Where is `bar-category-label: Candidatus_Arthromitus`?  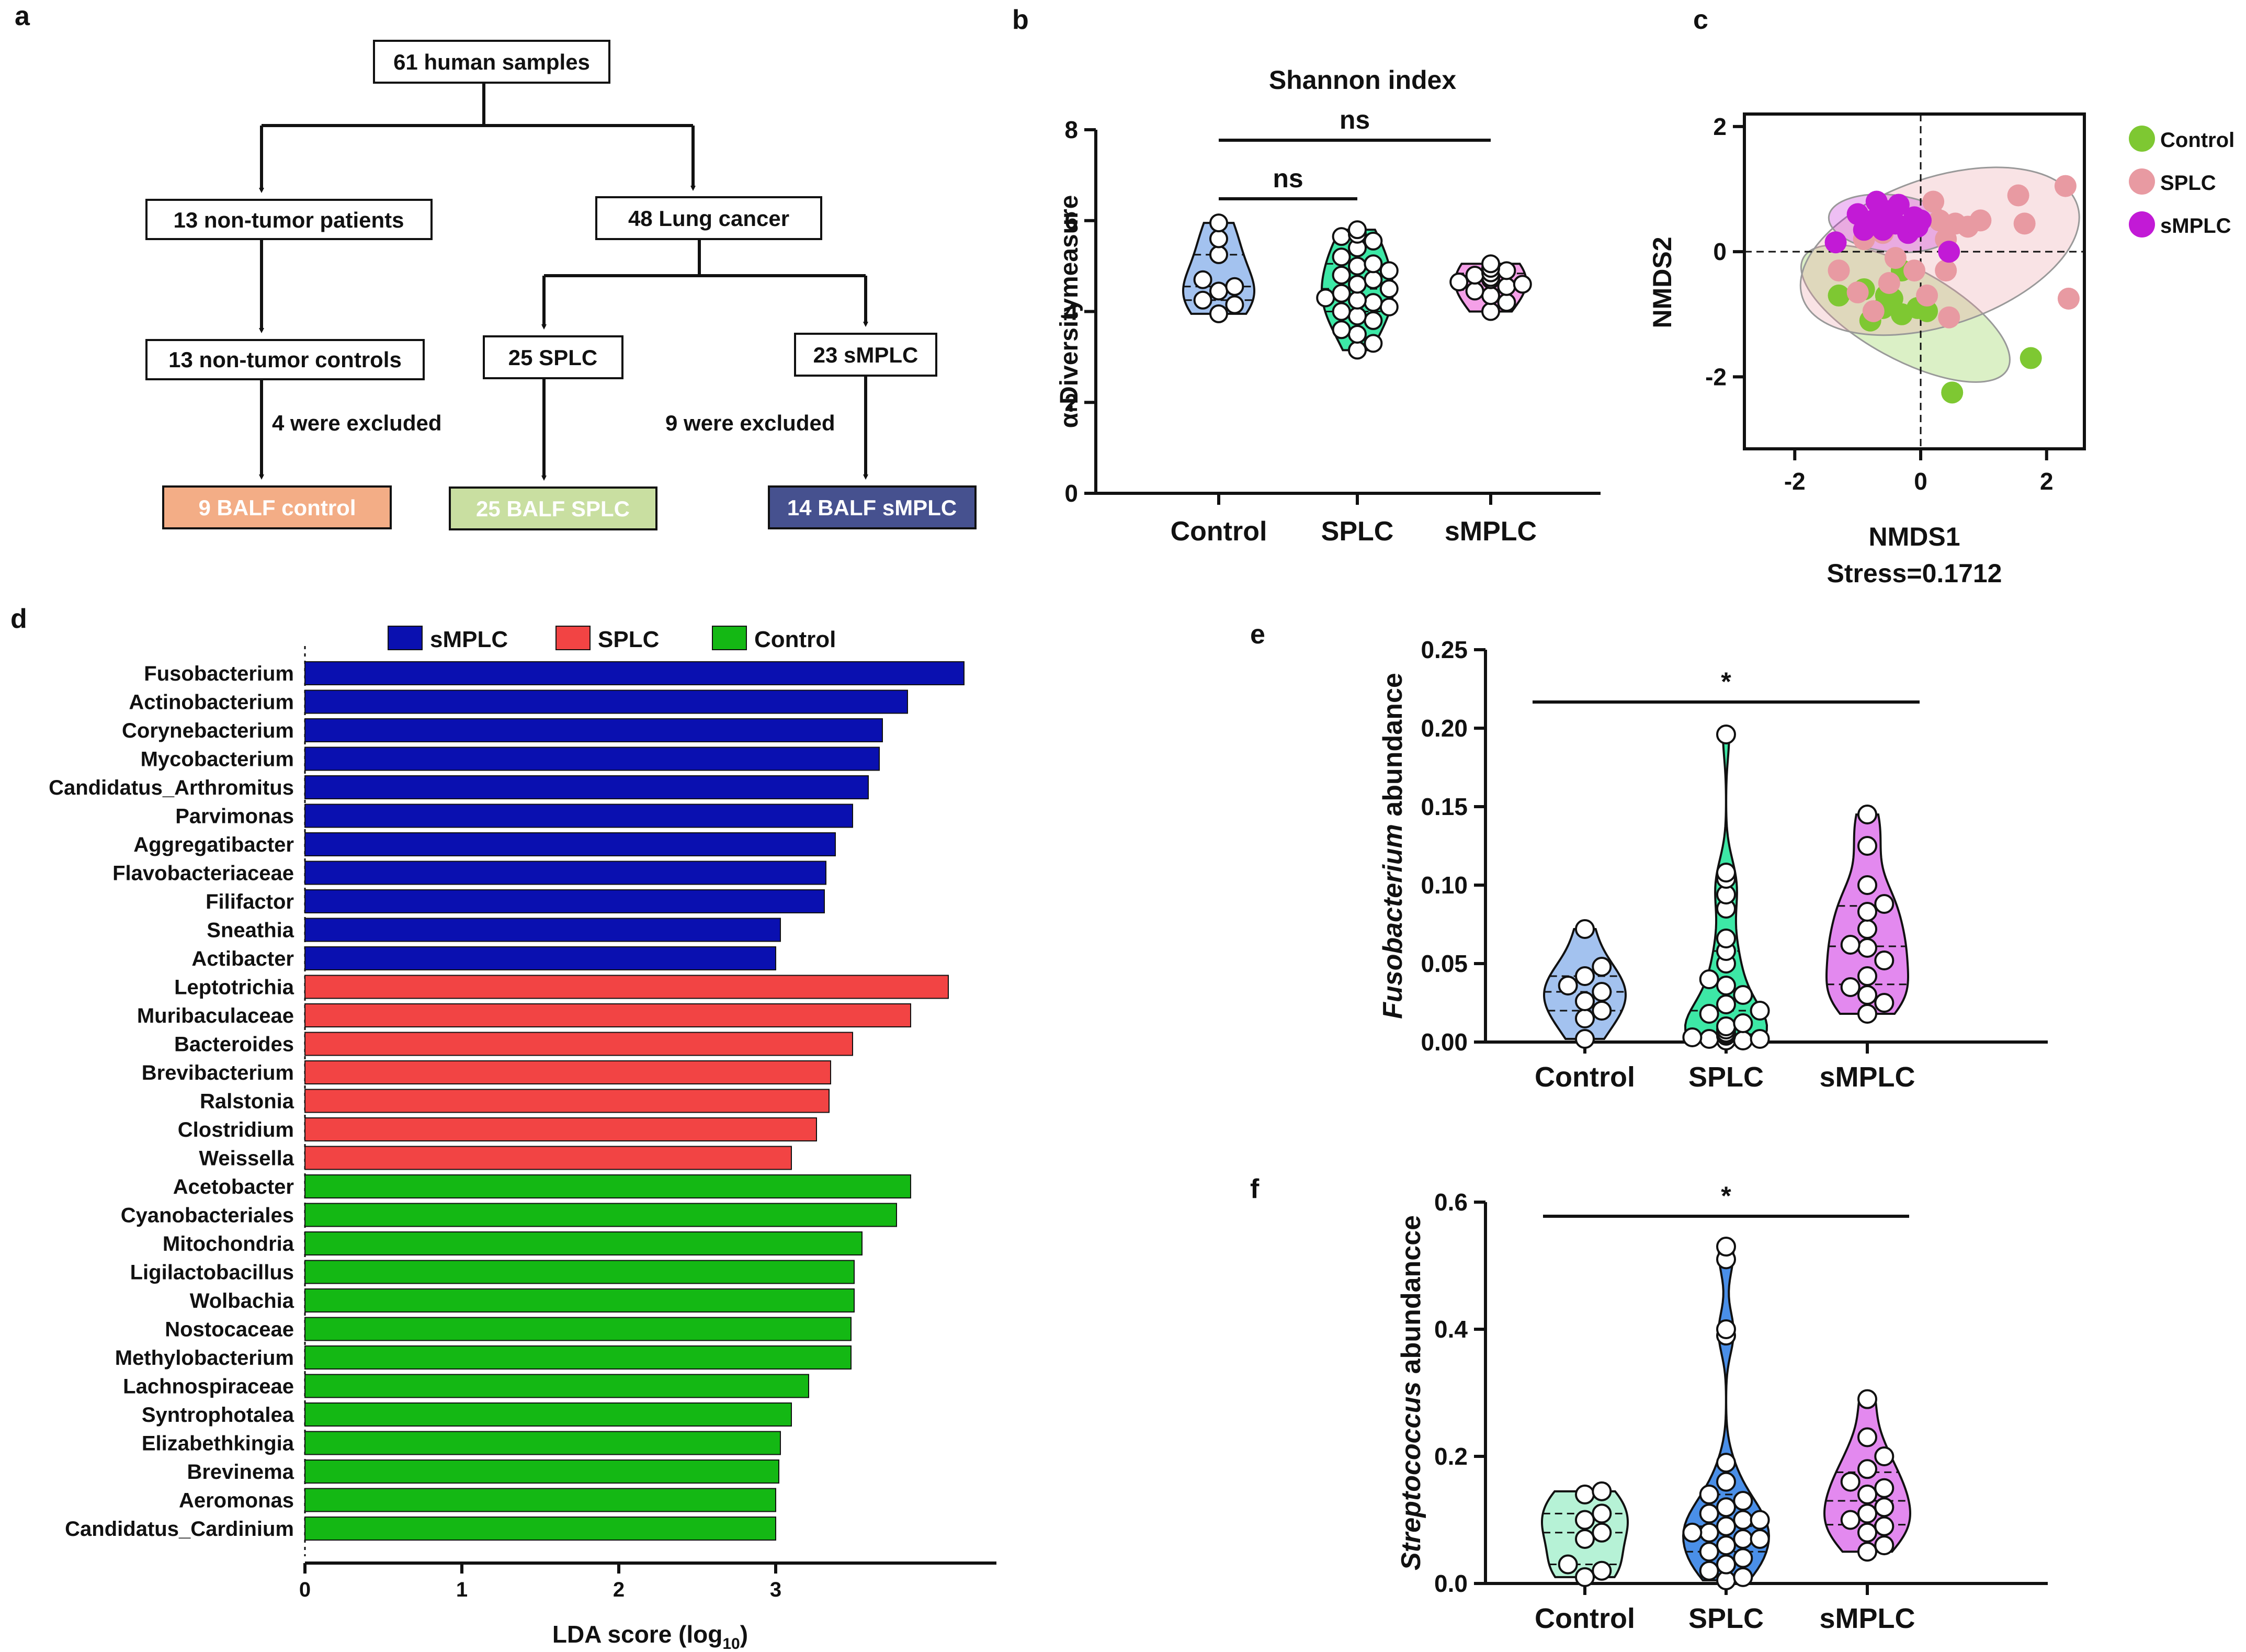 bar-category-label: Candidatus_Arthromitus is located at coordinates (171, 788).